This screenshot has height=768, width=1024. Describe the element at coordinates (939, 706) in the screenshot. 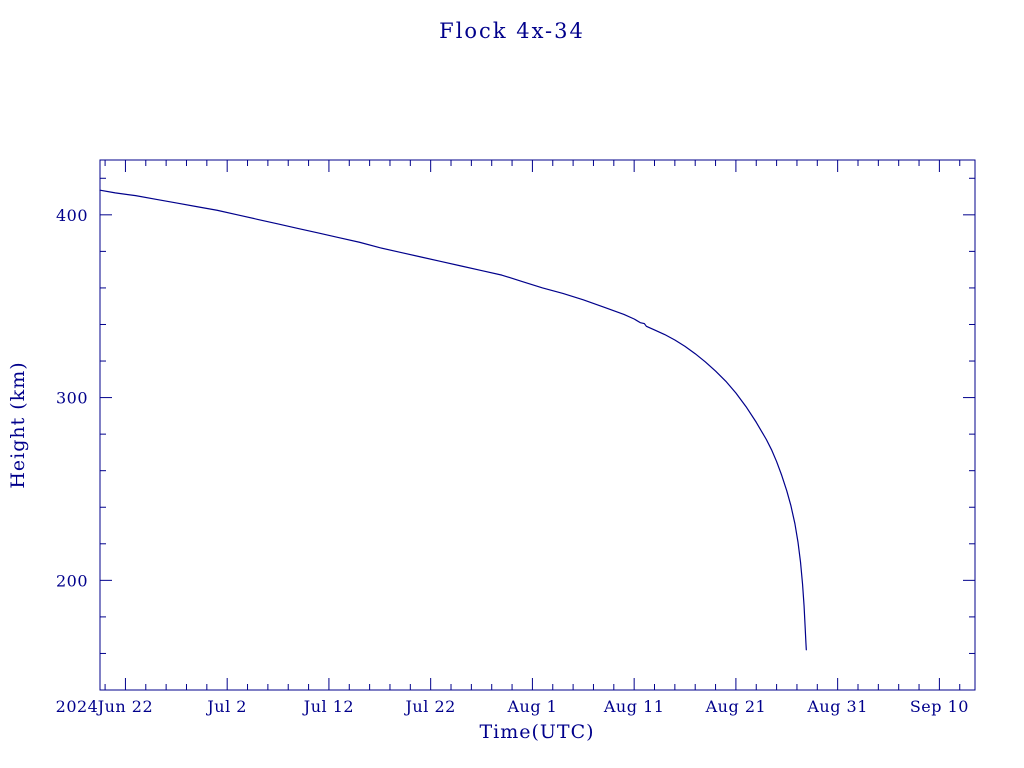

I see `x-tick-label: Sep 10` at that location.